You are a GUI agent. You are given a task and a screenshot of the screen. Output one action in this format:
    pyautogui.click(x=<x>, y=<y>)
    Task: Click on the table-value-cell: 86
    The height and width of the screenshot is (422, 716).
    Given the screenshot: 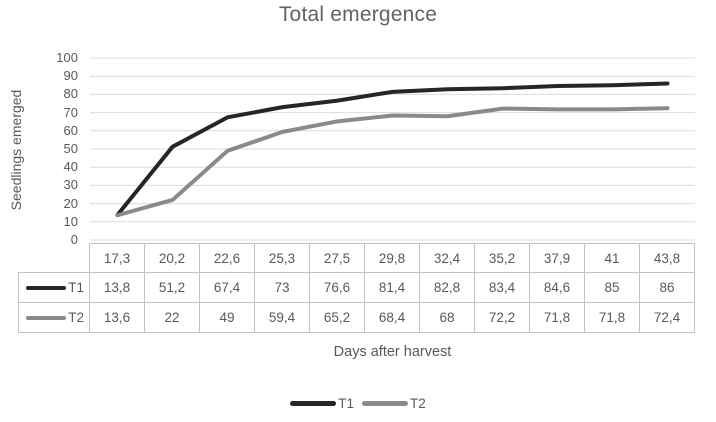 What is the action you would take?
    pyautogui.click(x=667, y=288)
    